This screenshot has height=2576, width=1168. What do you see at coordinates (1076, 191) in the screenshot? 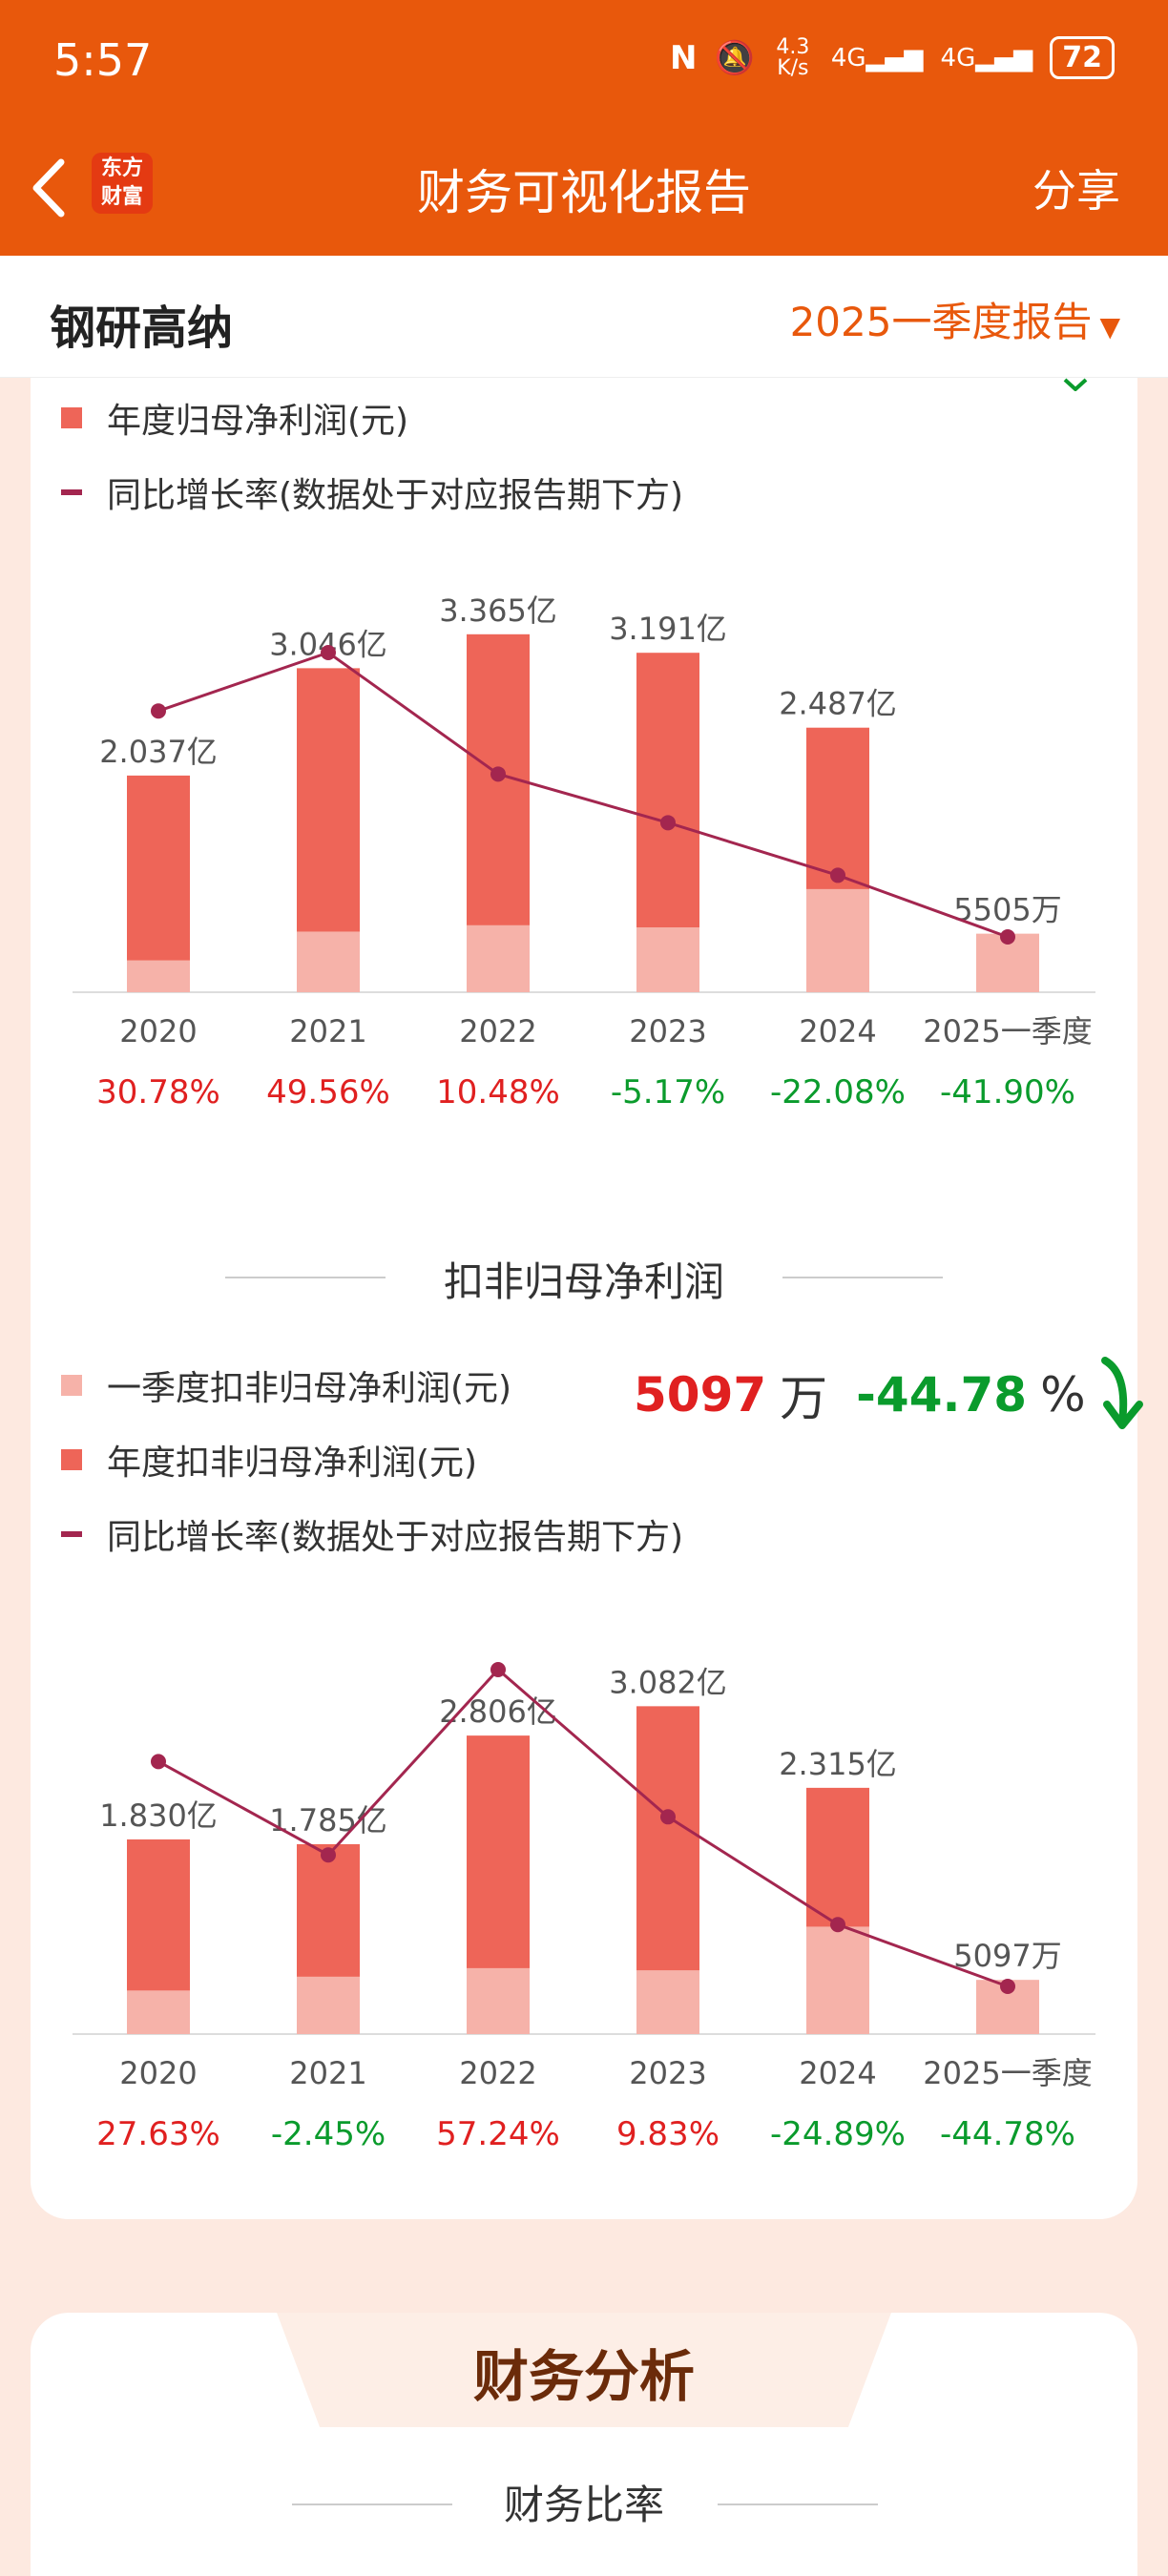
I see `share-button: 分享` at bounding box center [1076, 191].